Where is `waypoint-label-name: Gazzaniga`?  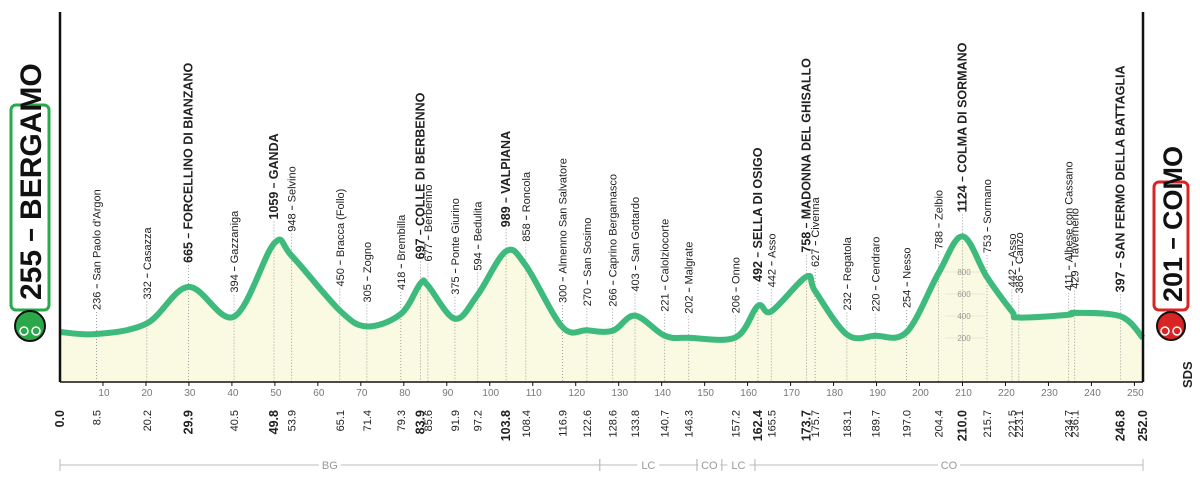
waypoint-label-name: Gazzaniga is located at coordinates (235, 236).